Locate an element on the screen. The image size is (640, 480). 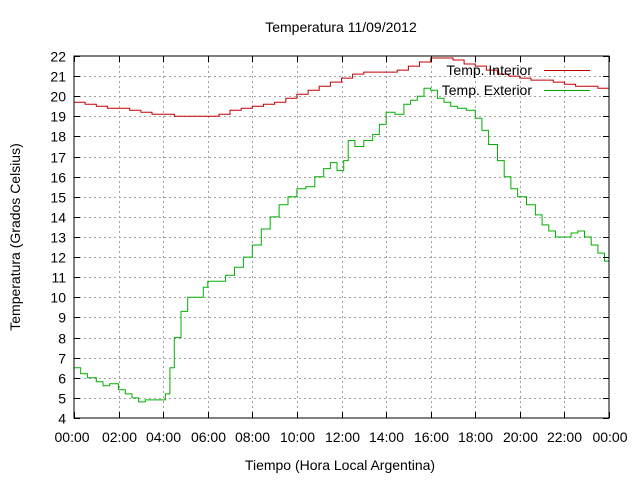
y-tick-label: 5 is located at coordinates (62, 399).